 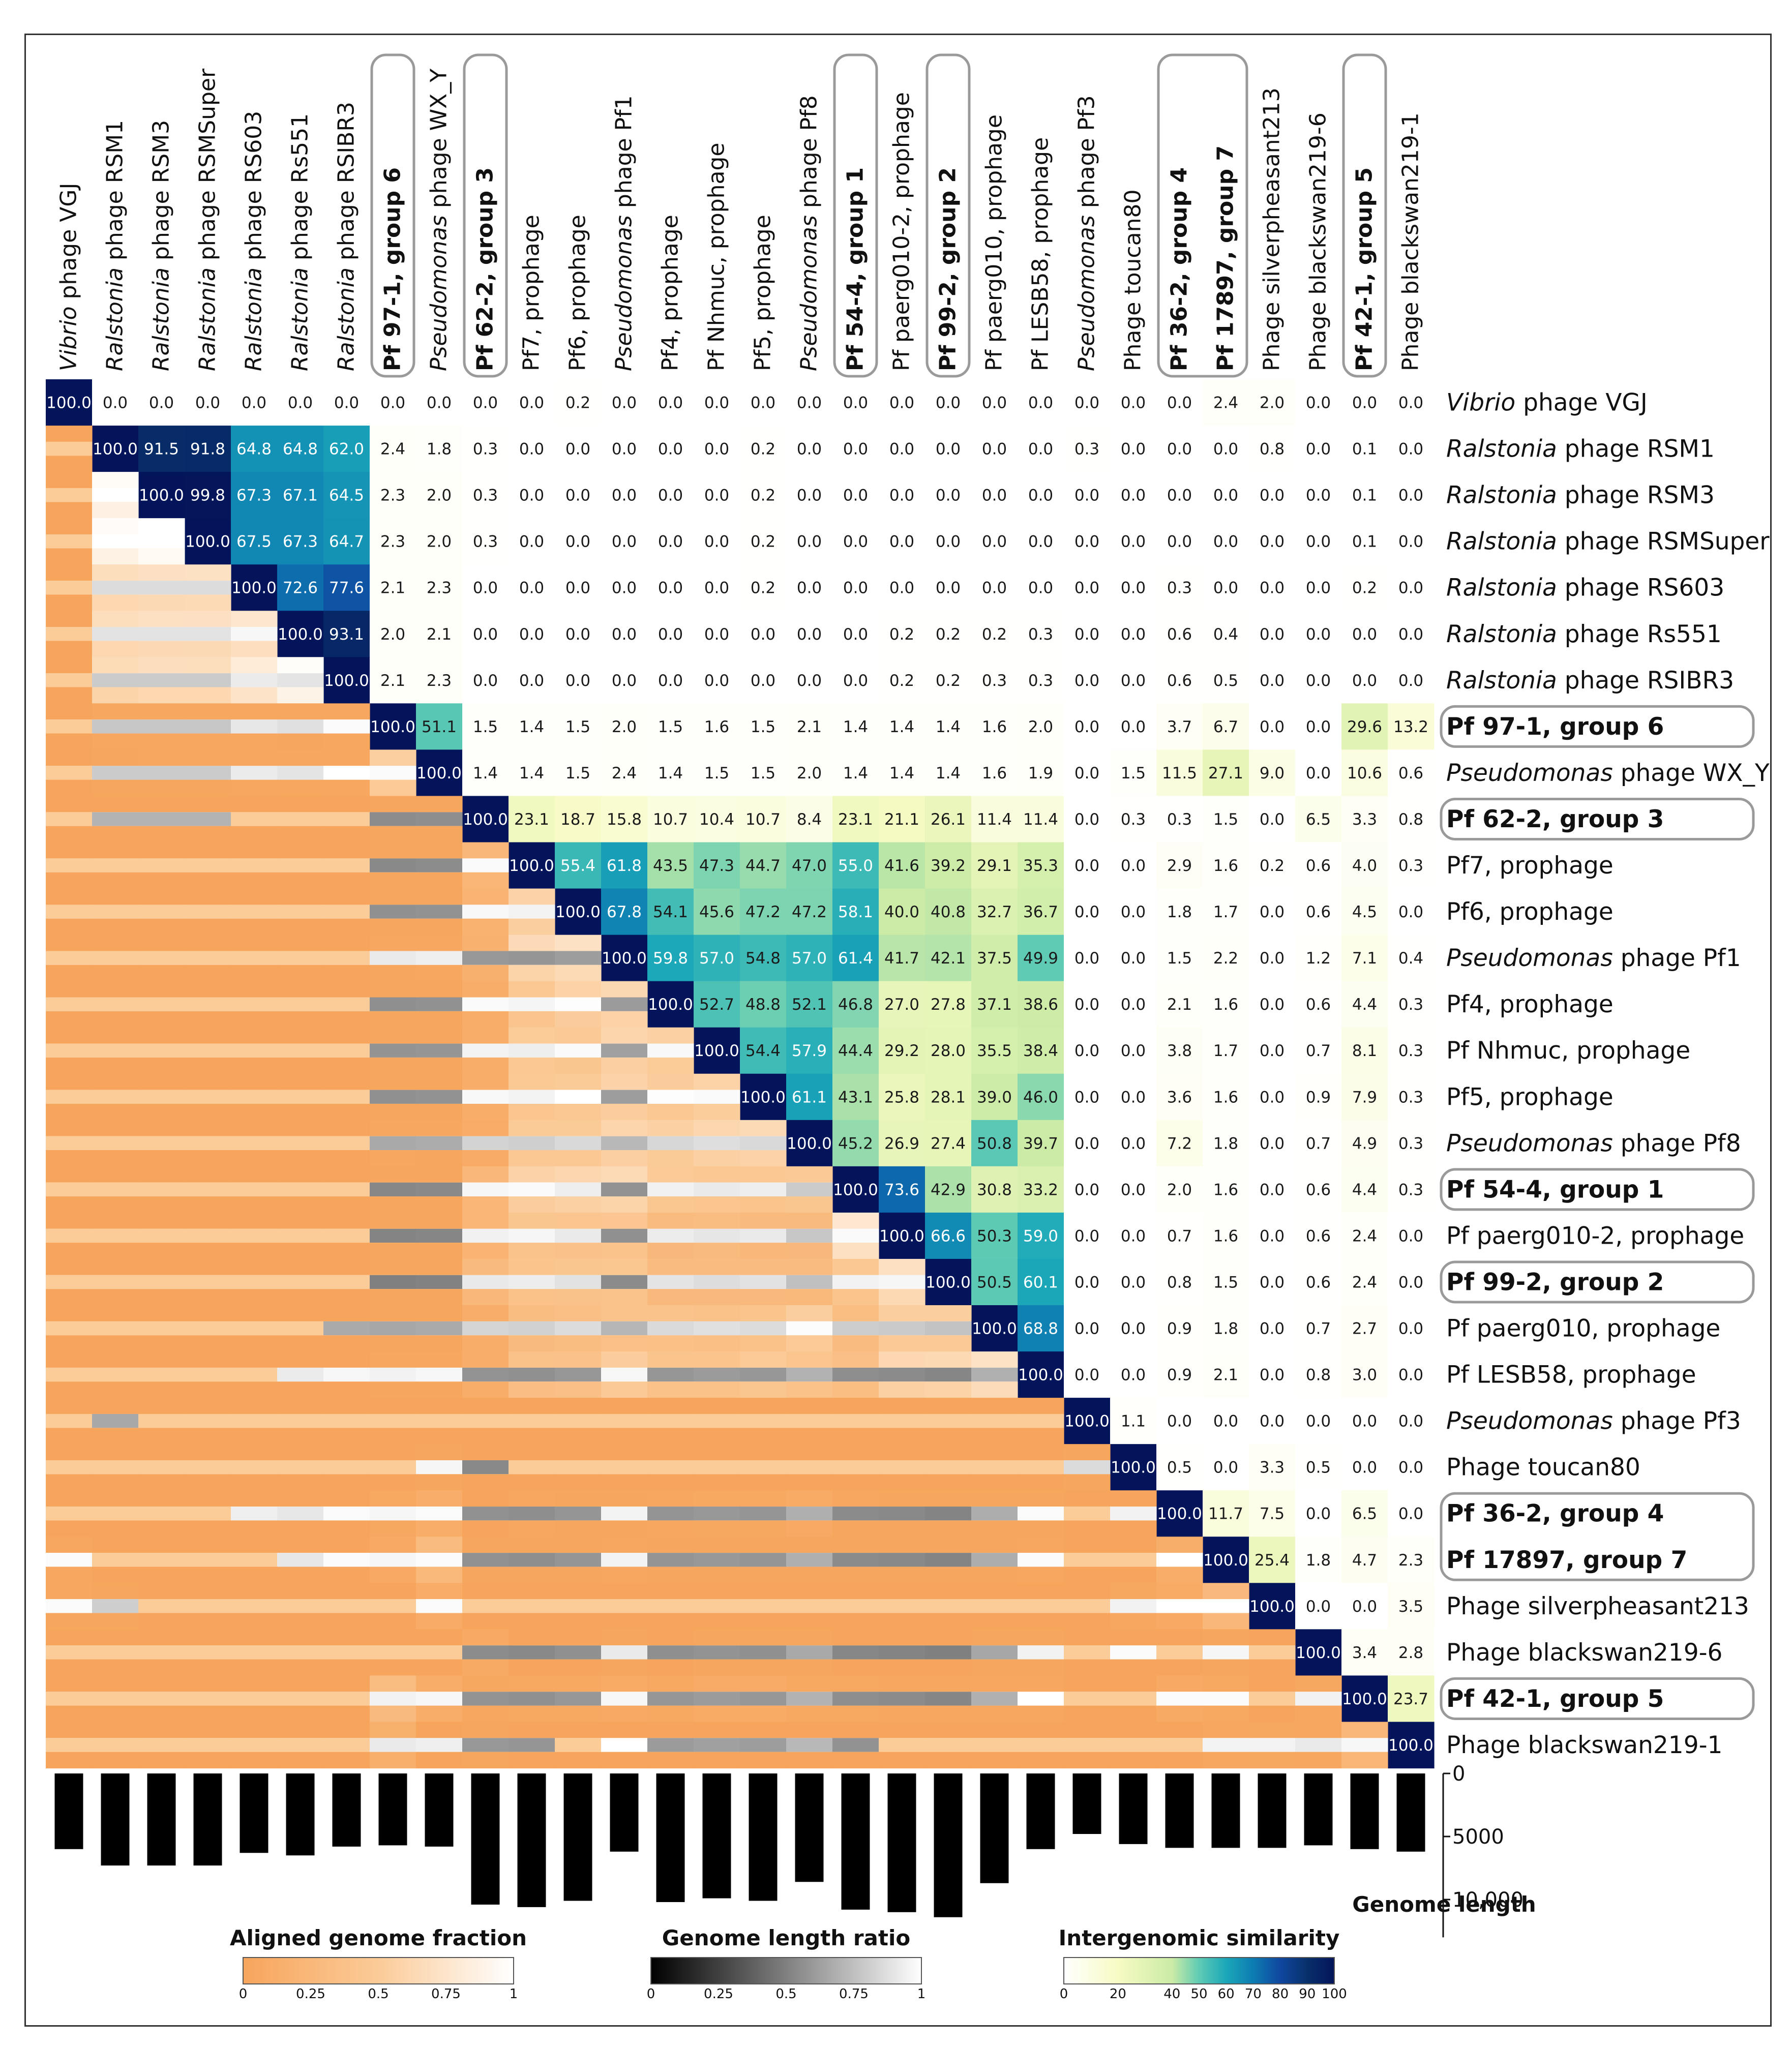 I want to click on cell-value: 51.1, so click(x=439, y=727).